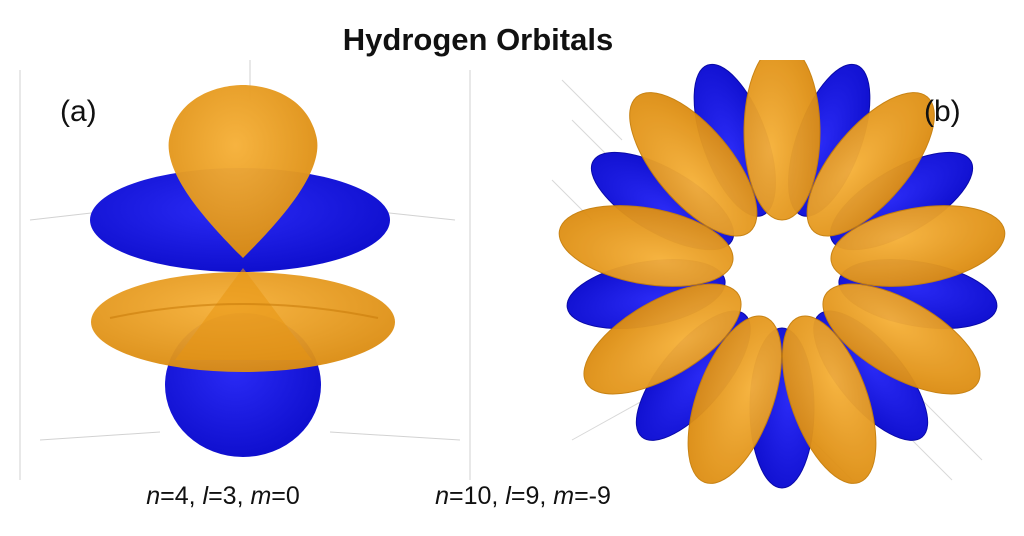 The width and height of the screenshot is (1024, 536). Describe the element at coordinates (243, 171) in the screenshot. I see `positive-lobe-top` at that location.